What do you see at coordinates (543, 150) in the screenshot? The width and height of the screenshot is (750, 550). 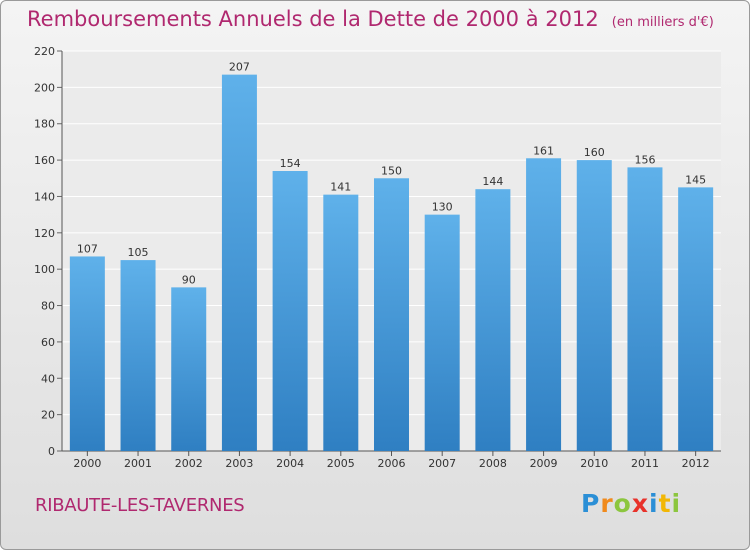 I see `bar-value-label: 161` at bounding box center [543, 150].